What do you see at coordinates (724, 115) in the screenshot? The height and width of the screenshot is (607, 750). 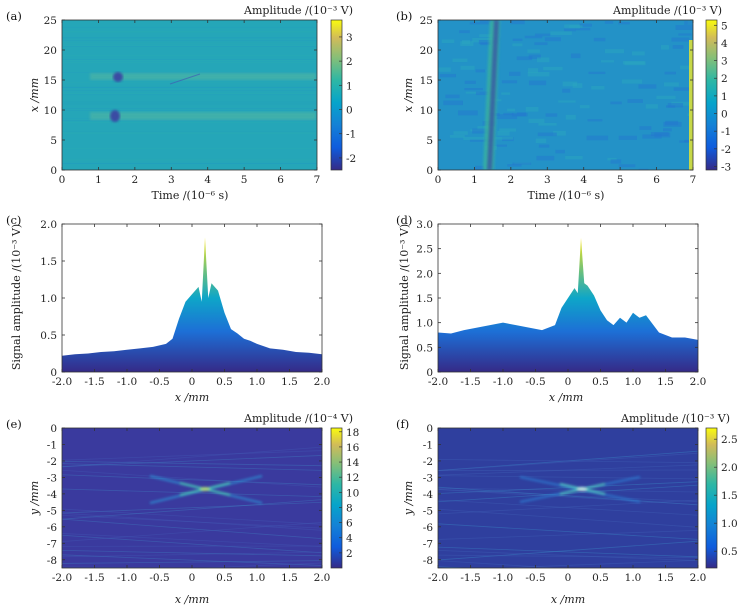 I see `colorbar-tick-label: 0` at bounding box center [724, 115].